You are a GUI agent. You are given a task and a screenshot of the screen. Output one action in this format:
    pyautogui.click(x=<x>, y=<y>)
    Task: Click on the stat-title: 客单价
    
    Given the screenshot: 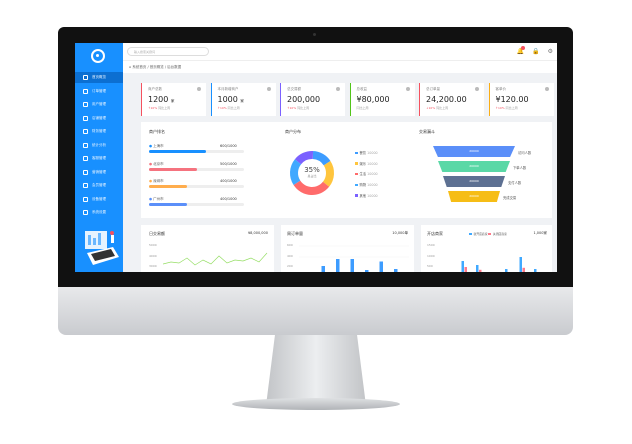 What is the action you would take?
    pyautogui.click(x=501, y=89)
    